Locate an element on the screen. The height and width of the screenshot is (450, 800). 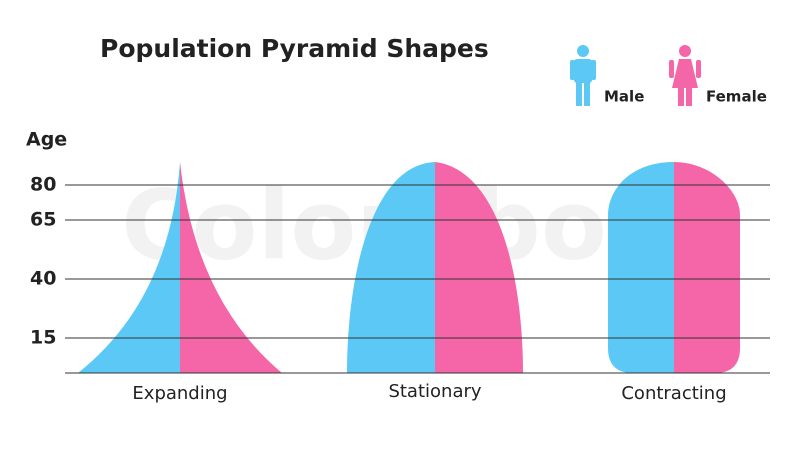
expanding-female is located at coordinates (231, 267).